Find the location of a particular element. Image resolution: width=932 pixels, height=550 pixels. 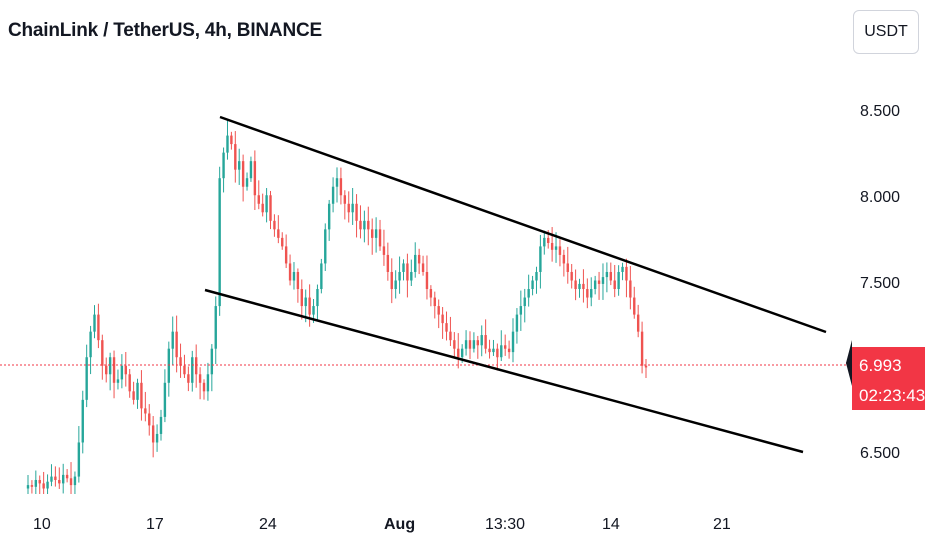

x-tick-label: 24 is located at coordinates (268, 524).